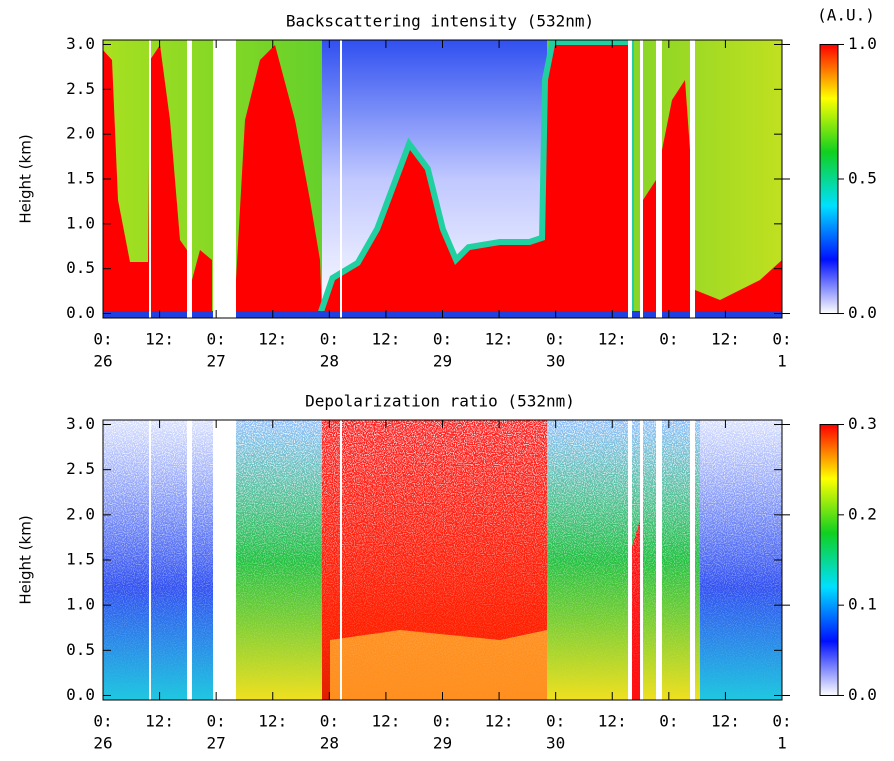 This screenshot has height=761, width=894. I want to click on colorbar-tick-label: 0.5, so click(862, 178).